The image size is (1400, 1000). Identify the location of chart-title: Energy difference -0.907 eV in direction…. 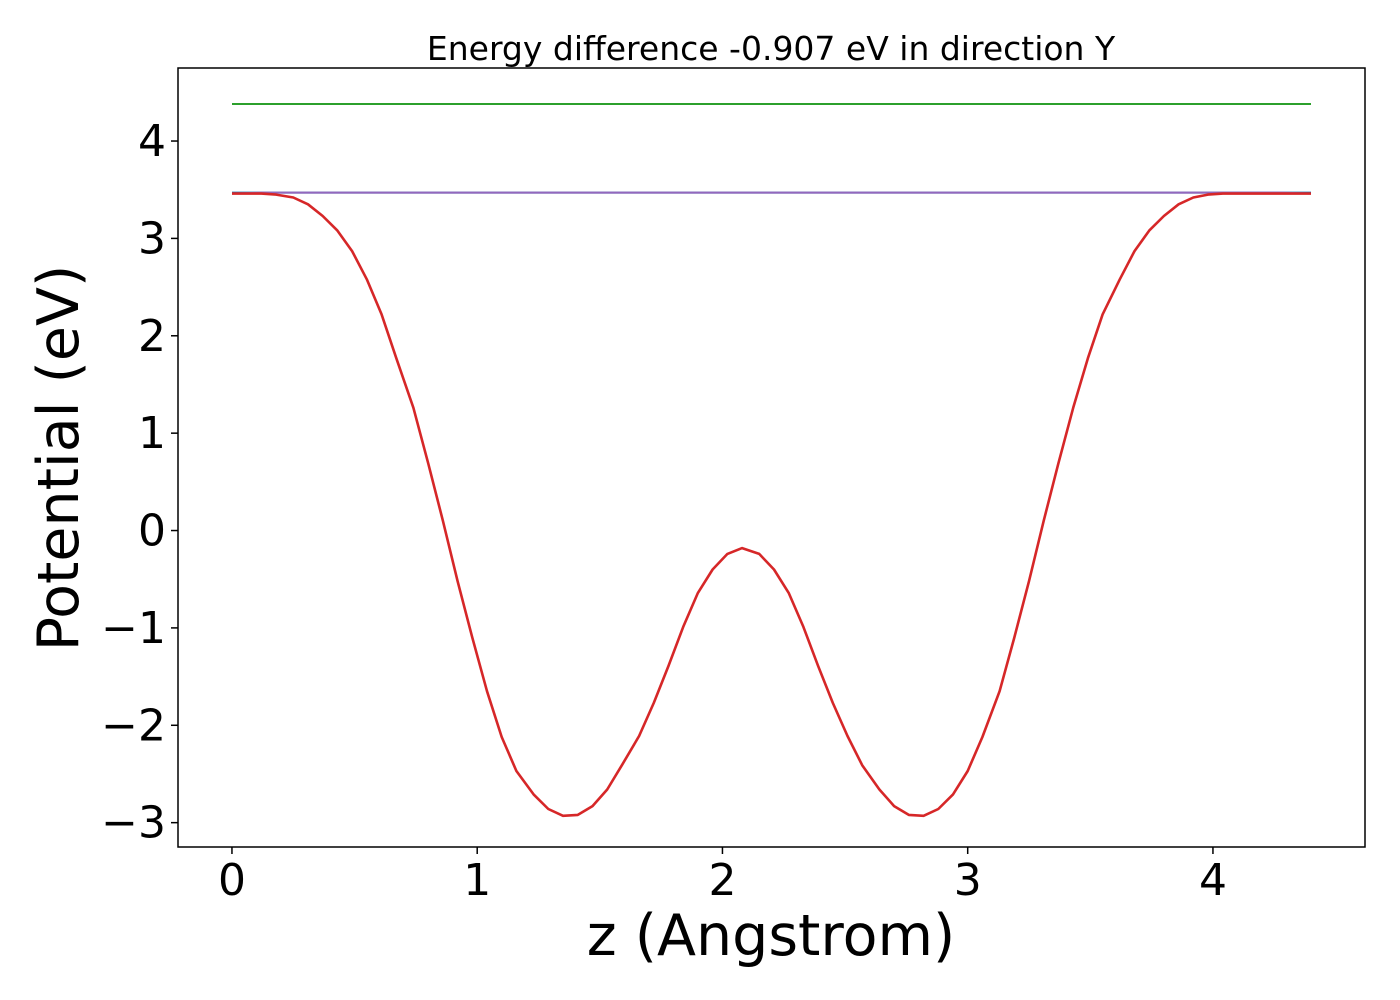
(771, 48).